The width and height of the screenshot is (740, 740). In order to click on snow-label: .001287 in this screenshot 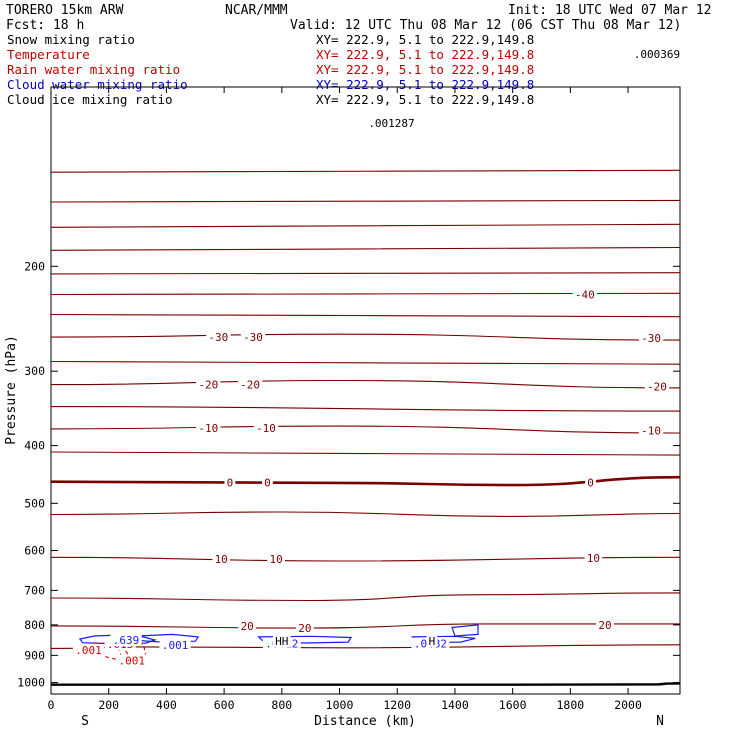, I will do `click(391, 123)`.